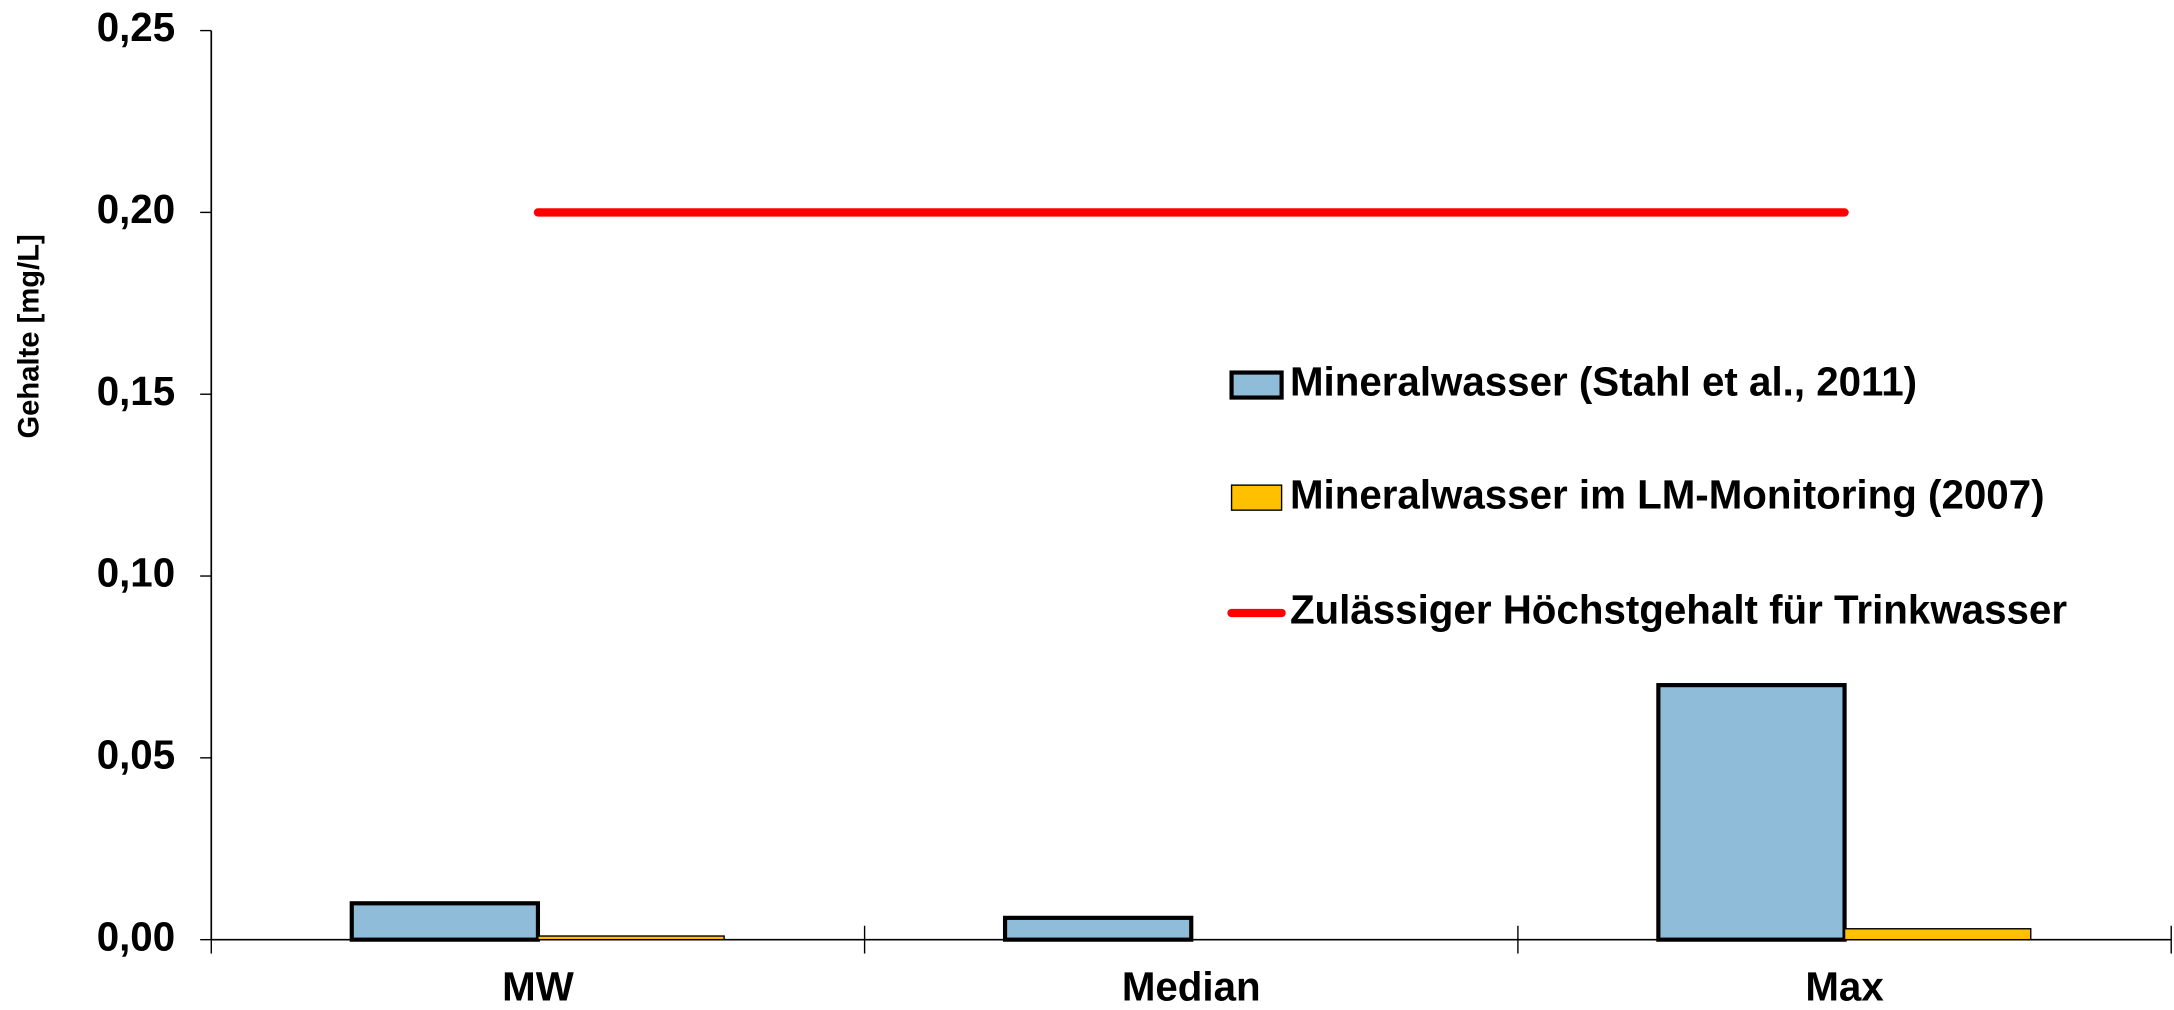 This screenshot has height=1010, width=2174. I want to click on y-tick-label: 0,10, so click(136, 573).